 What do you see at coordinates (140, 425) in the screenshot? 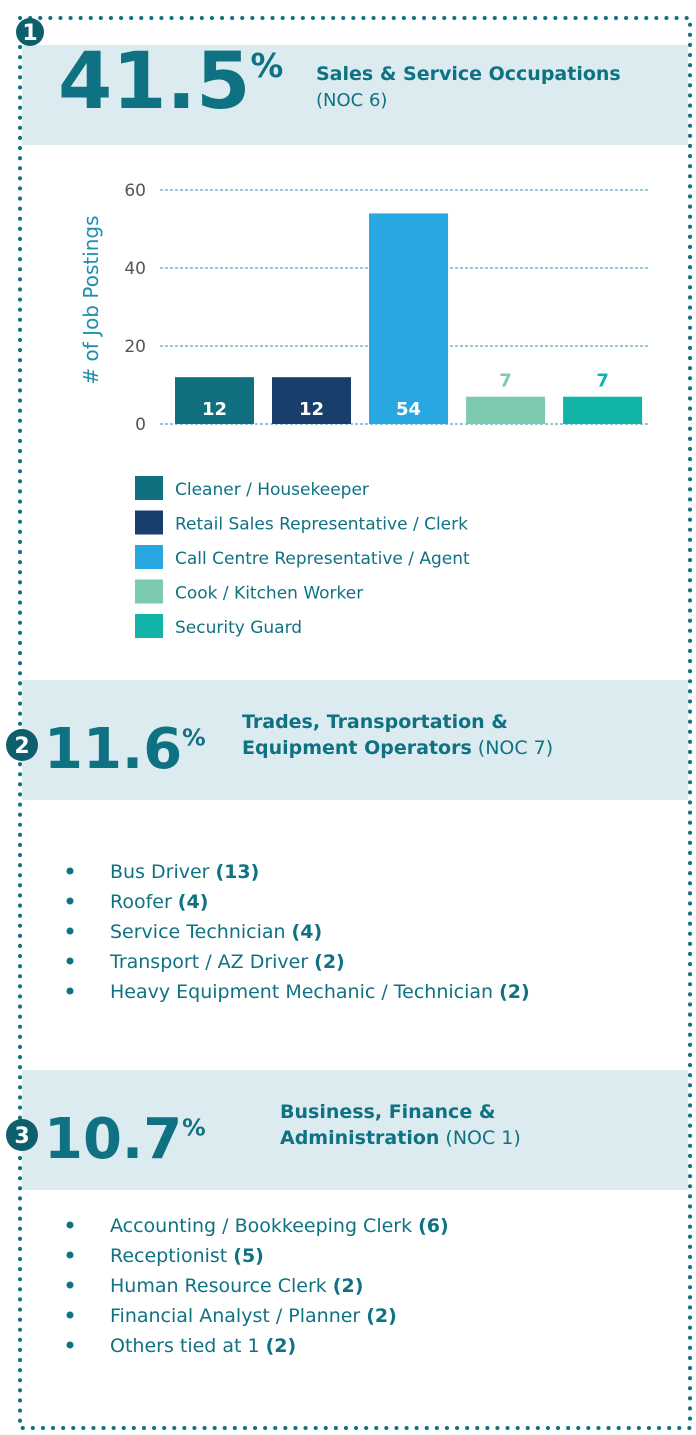
I see `y-tick-label: 0` at bounding box center [140, 425].